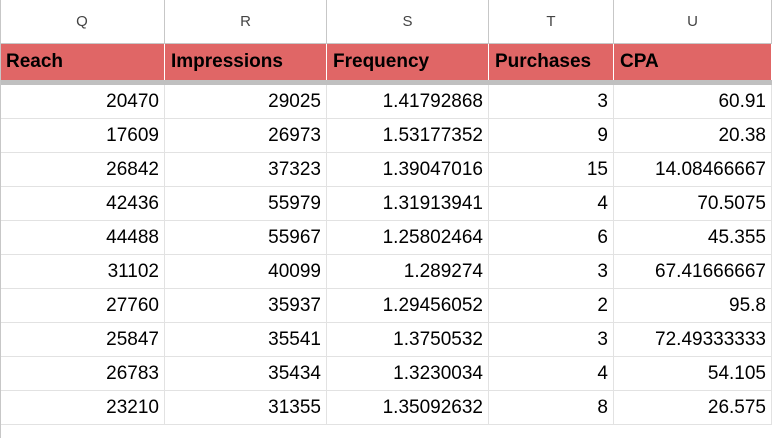  I want to click on table-row: 26842 37323 1.39047016 15 14.08466667, so click(386, 170).